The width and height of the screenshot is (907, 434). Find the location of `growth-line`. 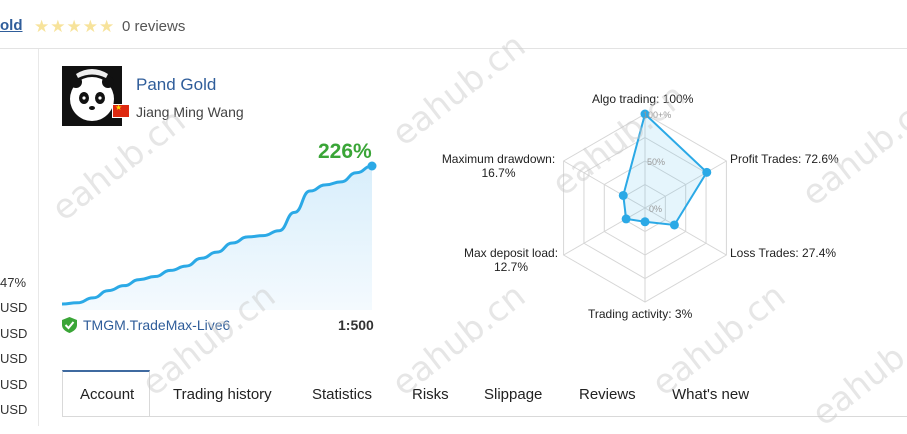

growth-line is located at coordinates (217, 235).